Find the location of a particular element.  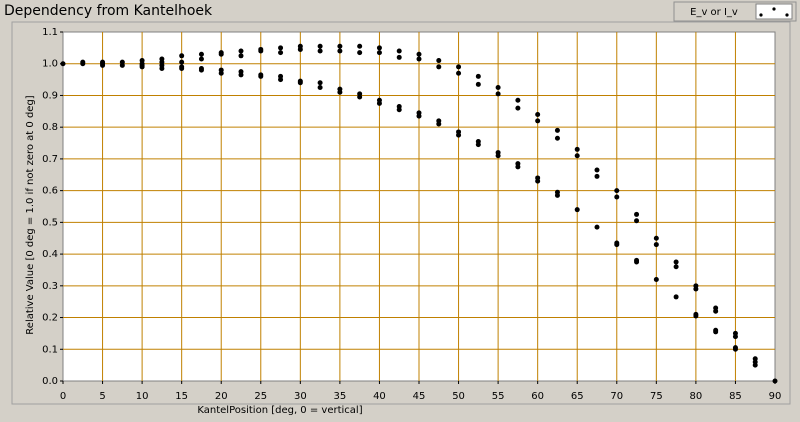

x-tick-label: 45 is located at coordinates (419, 396).